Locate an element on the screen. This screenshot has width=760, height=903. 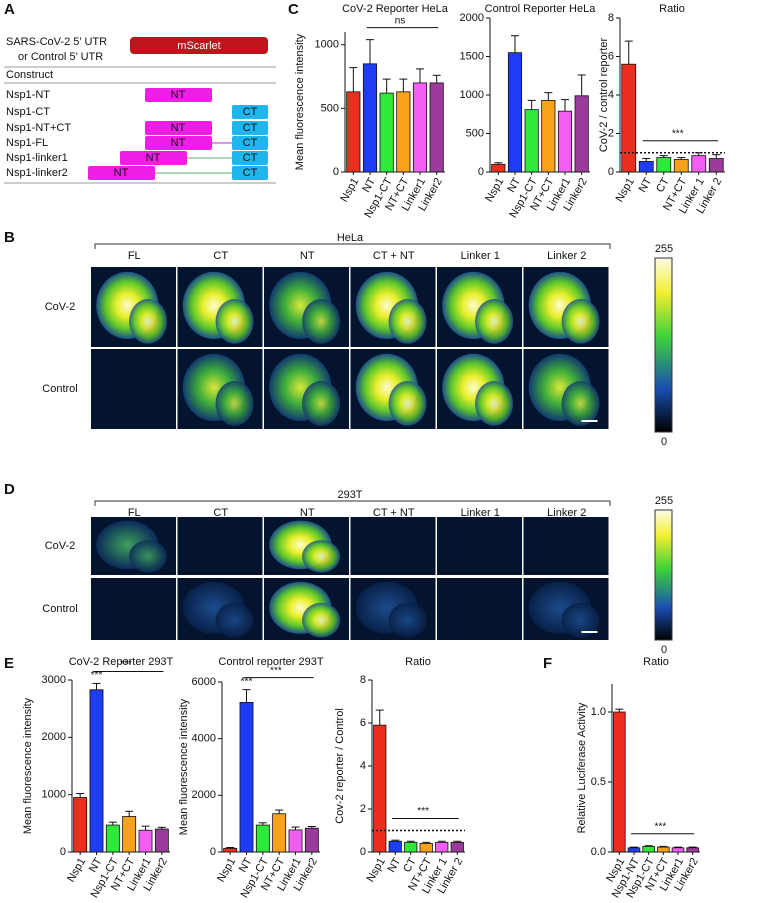
construct-name: Nsp1-NT+CT is located at coordinates (38, 128).